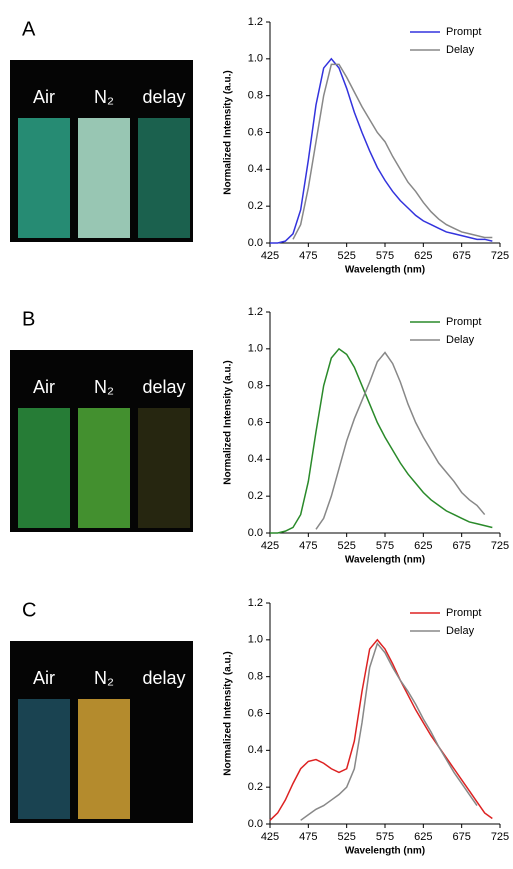 The width and height of the screenshot is (513, 869). I want to click on panel-label: C, so click(29, 610).